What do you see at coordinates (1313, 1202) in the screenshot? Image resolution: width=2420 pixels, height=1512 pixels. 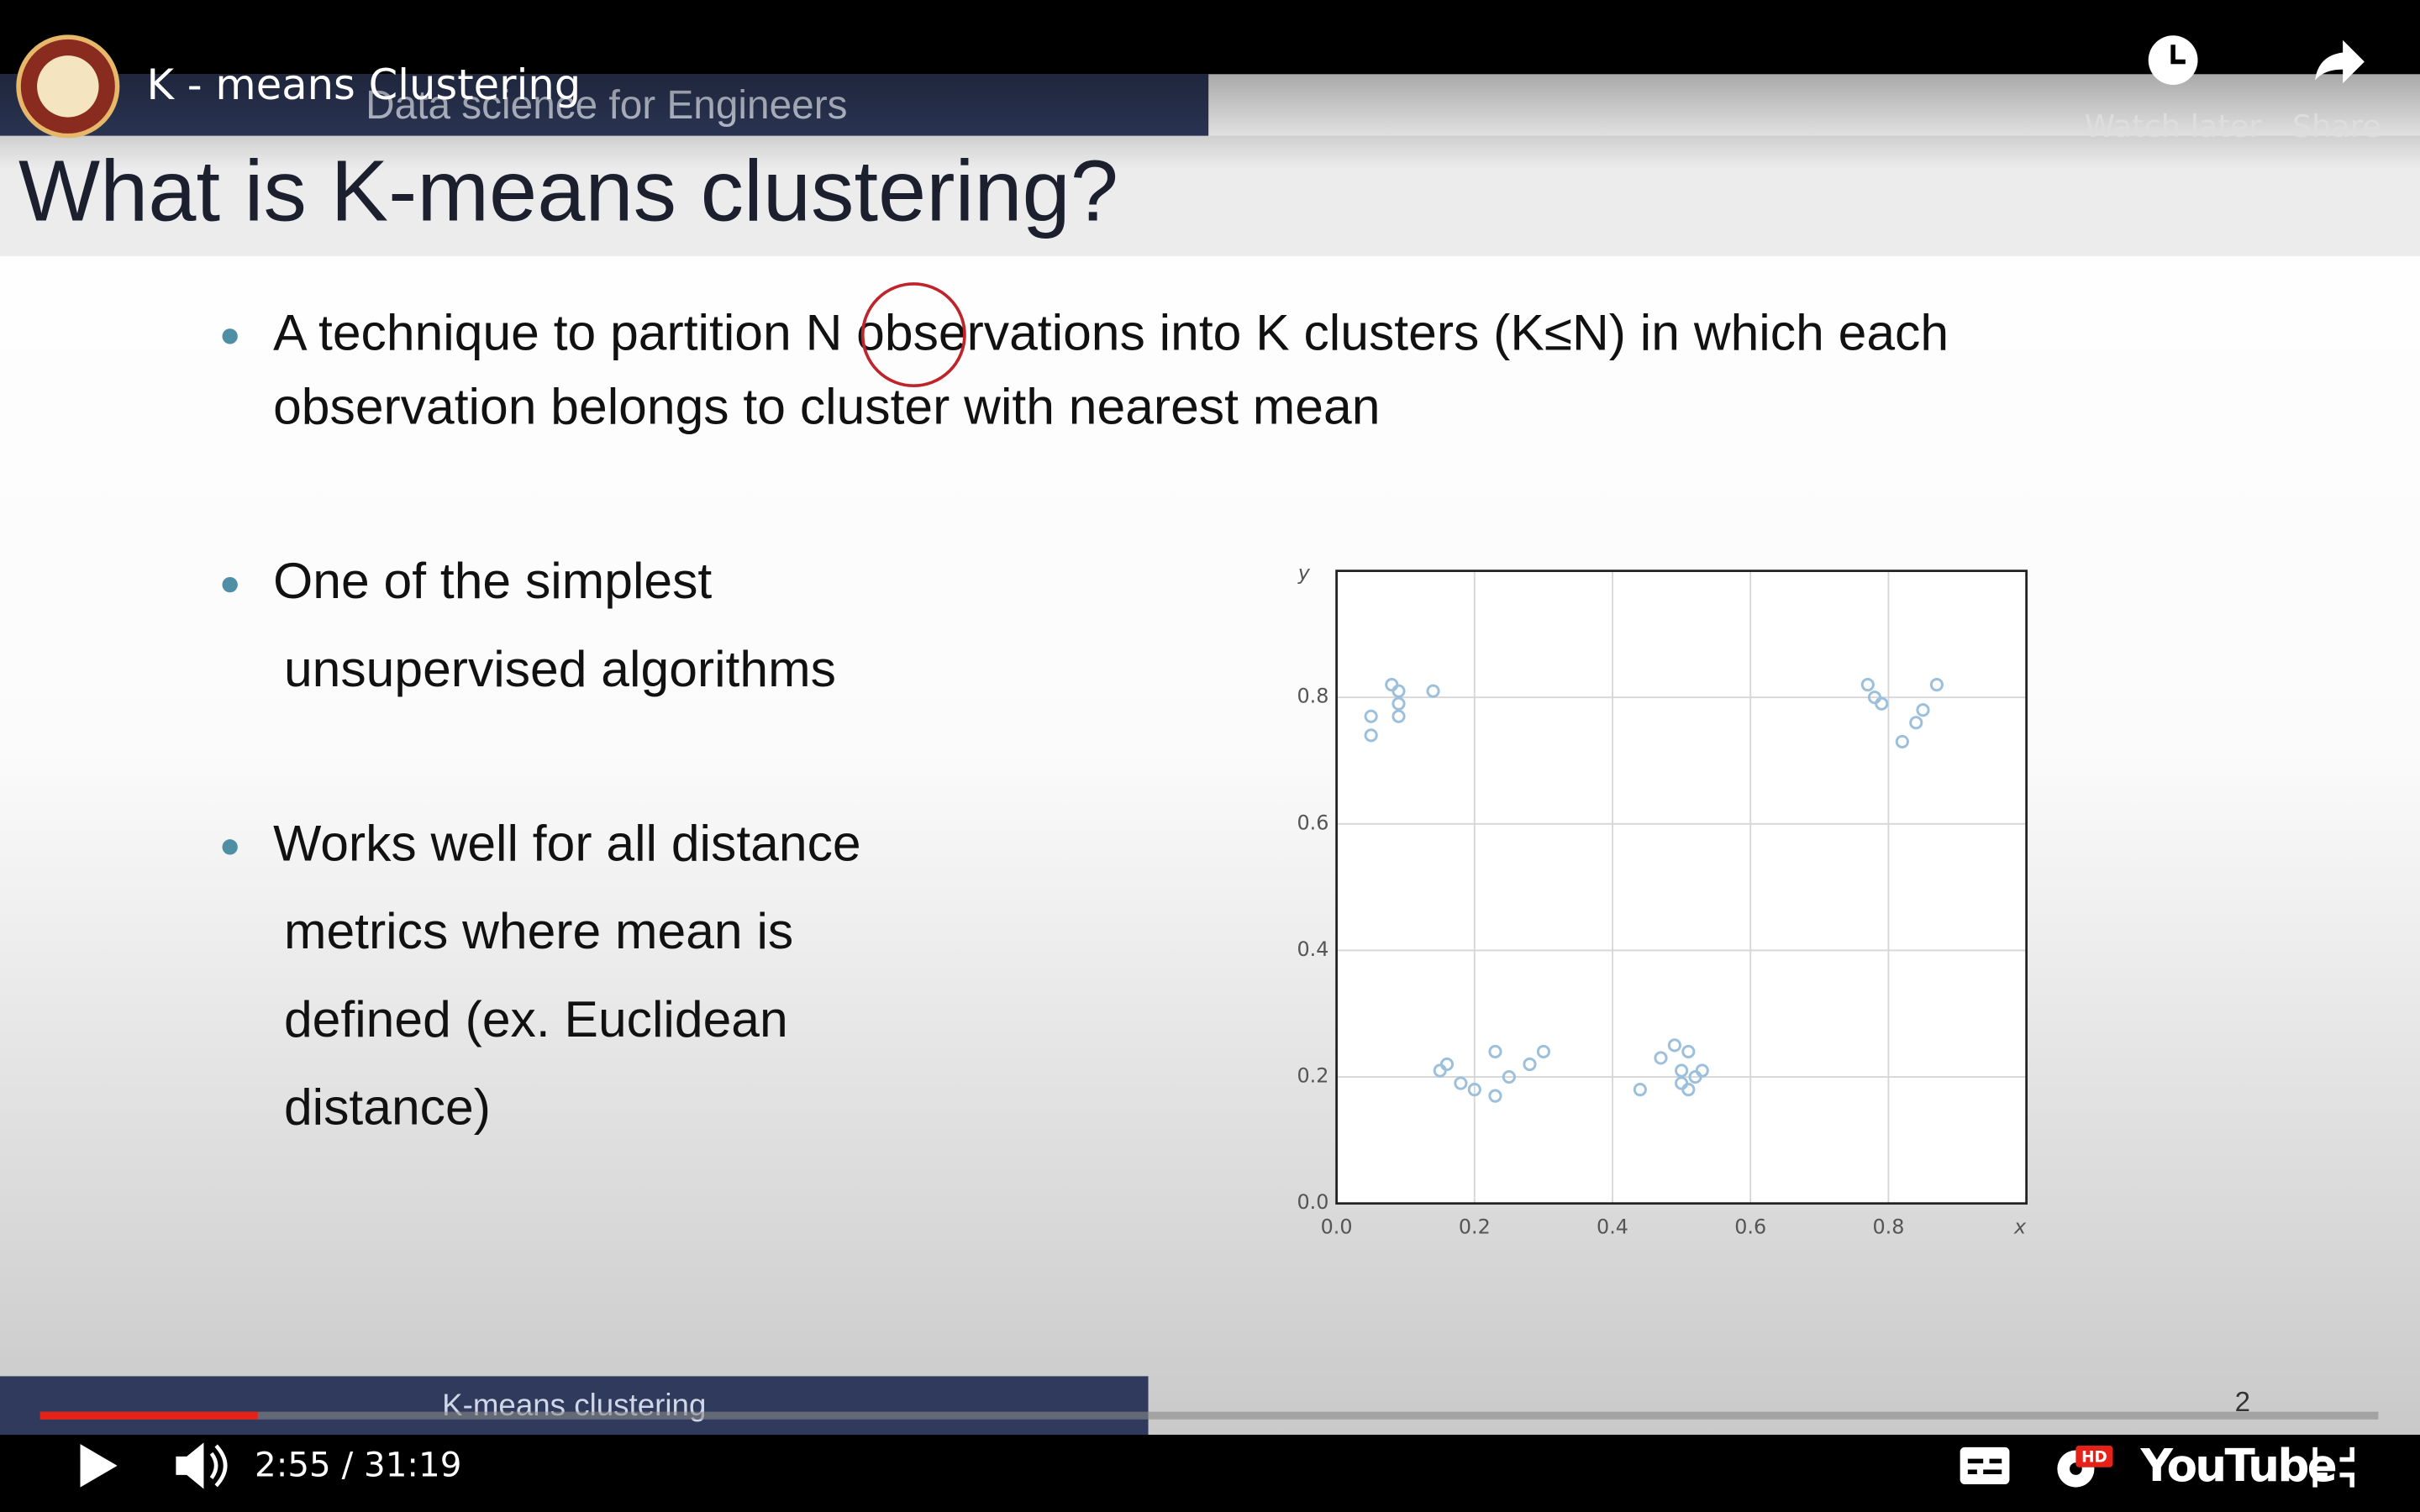 I see `y-tick-label: 0.0` at bounding box center [1313, 1202].